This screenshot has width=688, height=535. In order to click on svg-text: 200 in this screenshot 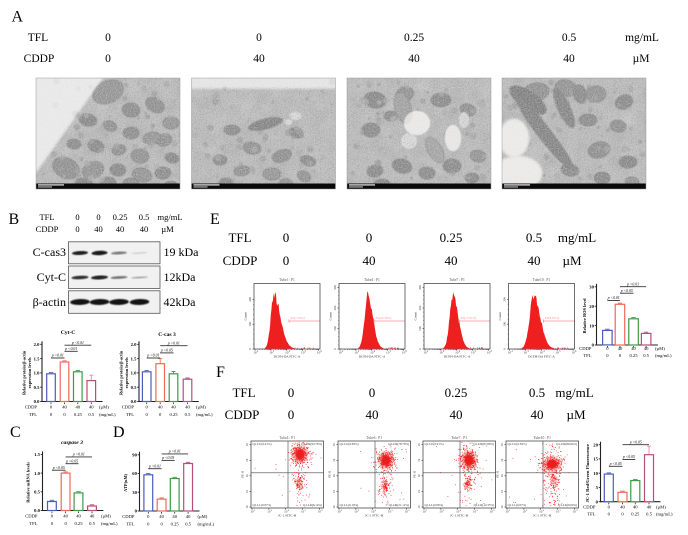, I will do `click(335, 307)`.